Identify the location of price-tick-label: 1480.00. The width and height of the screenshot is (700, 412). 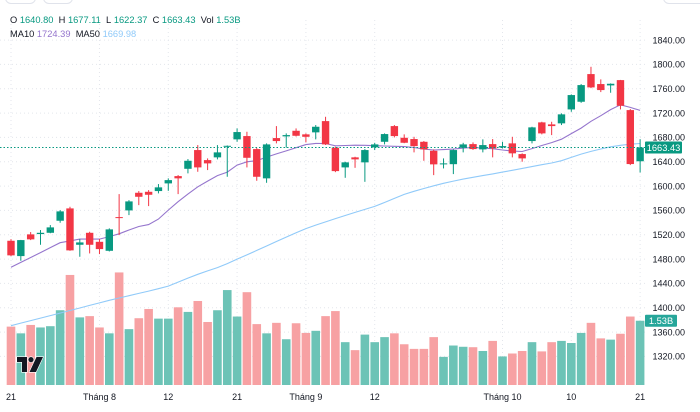
(668, 259).